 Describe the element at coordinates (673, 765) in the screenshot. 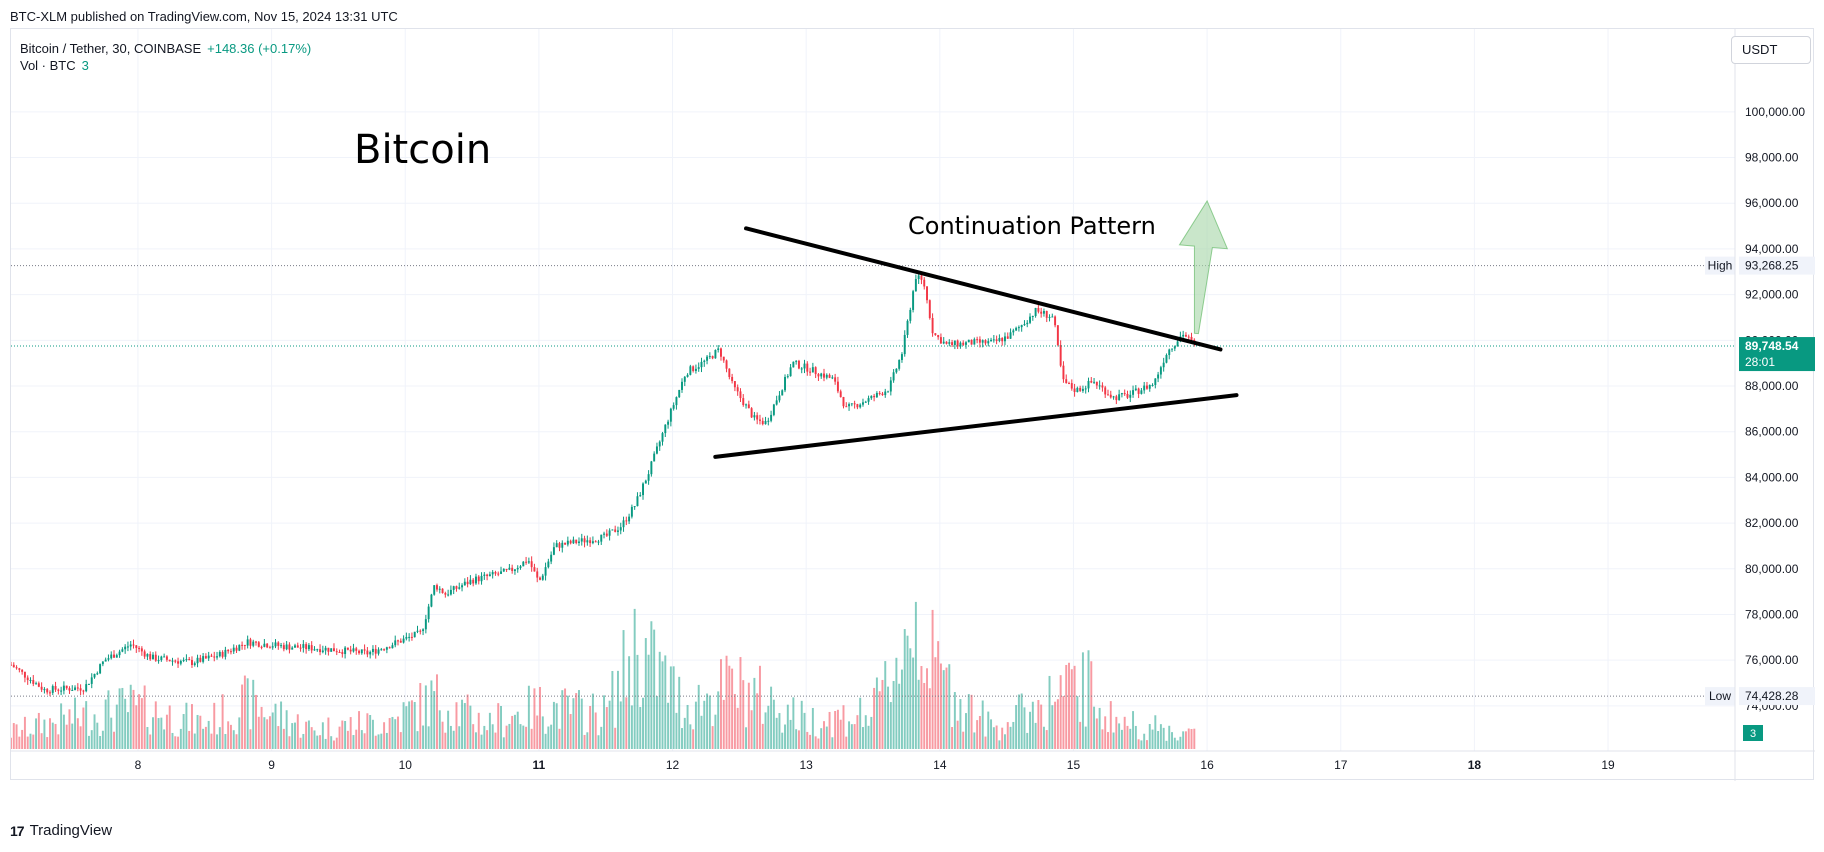

I see `date-tick-label: 12` at that location.